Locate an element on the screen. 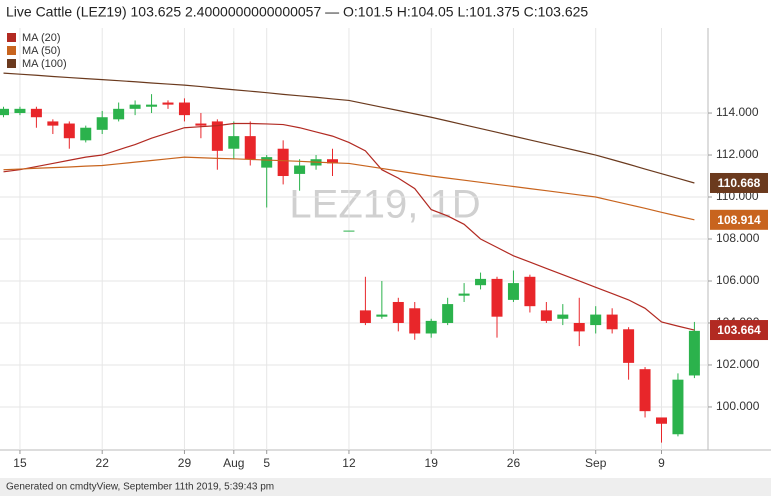  legend-label: MA (50) is located at coordinates (41, 51).